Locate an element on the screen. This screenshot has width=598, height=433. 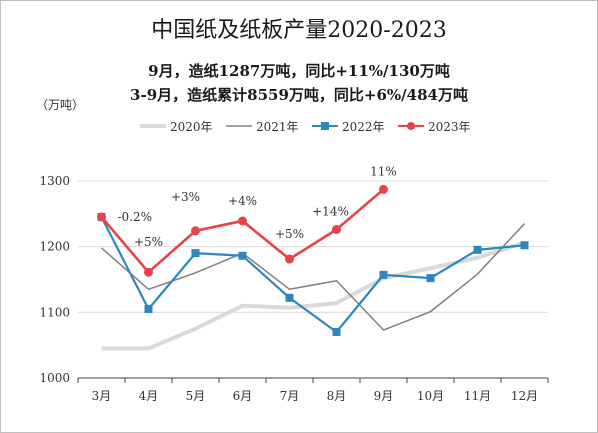
x-tick-label: 8月 is located at coordinates (337, 396).